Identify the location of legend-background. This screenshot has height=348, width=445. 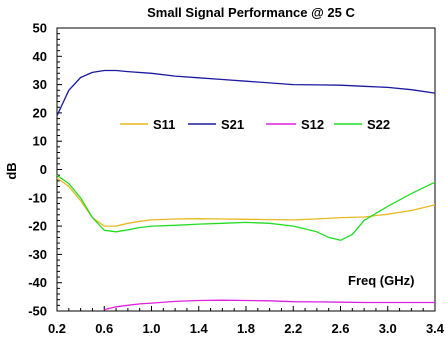
(246, 123).